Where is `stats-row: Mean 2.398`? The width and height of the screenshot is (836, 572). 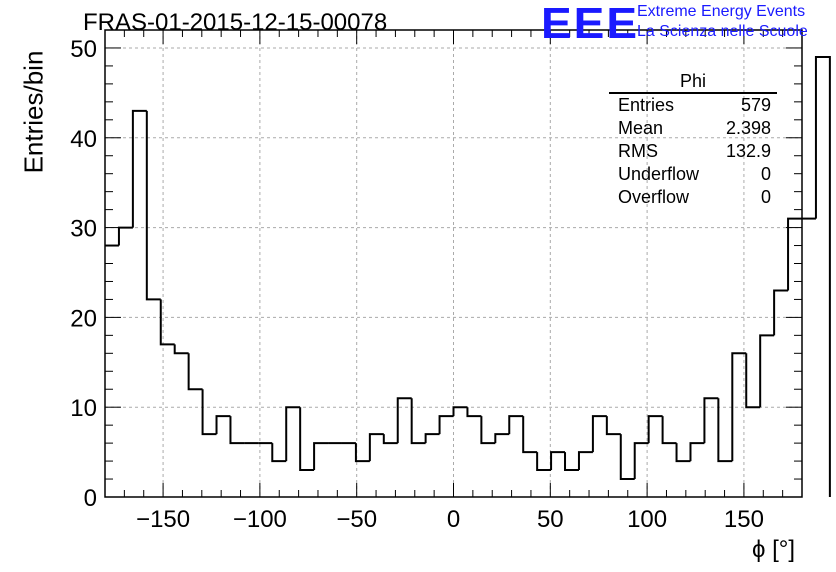 stats-row: Mean 2.398 is located at coordinates (693, 128).